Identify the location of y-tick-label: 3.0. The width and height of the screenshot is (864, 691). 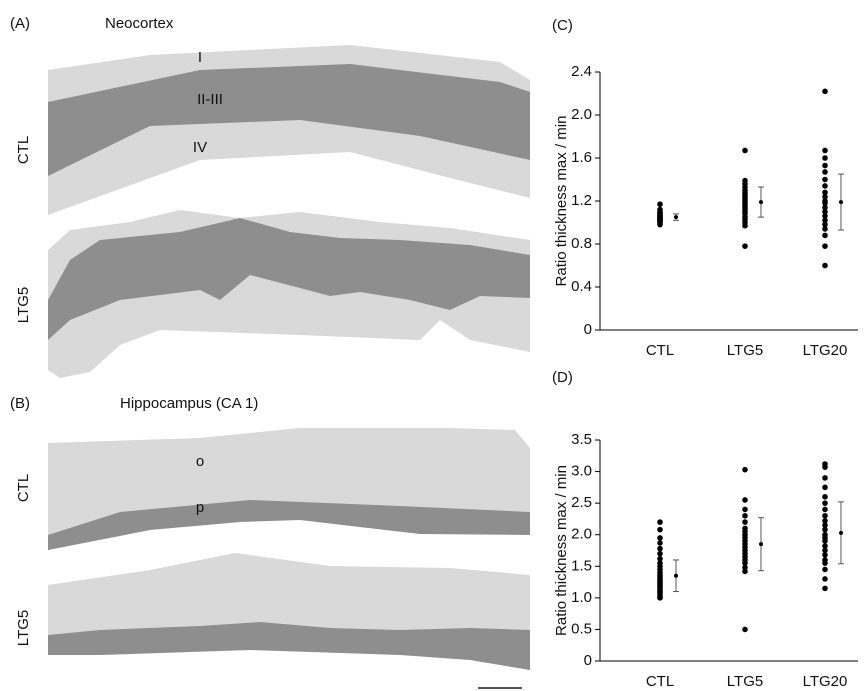
(581, 471).